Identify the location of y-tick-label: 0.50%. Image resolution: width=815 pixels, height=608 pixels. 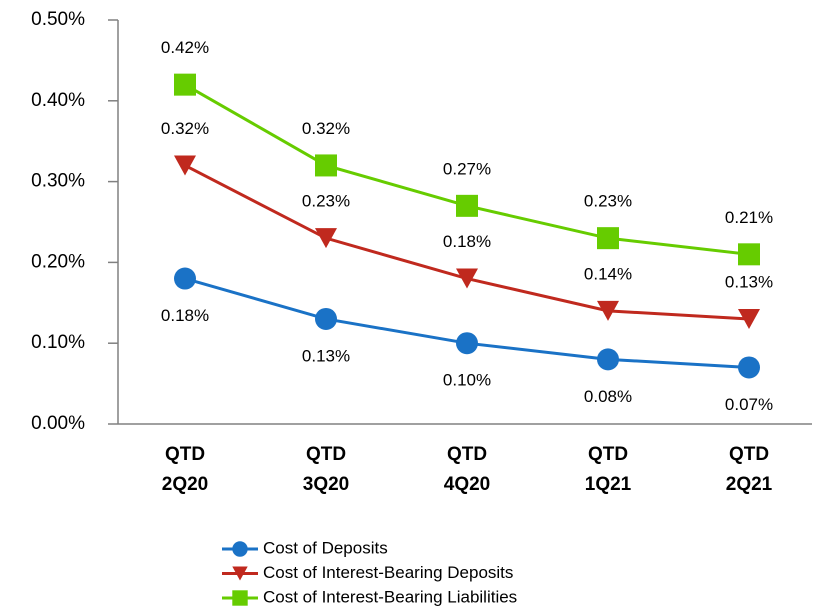
(58, 19).